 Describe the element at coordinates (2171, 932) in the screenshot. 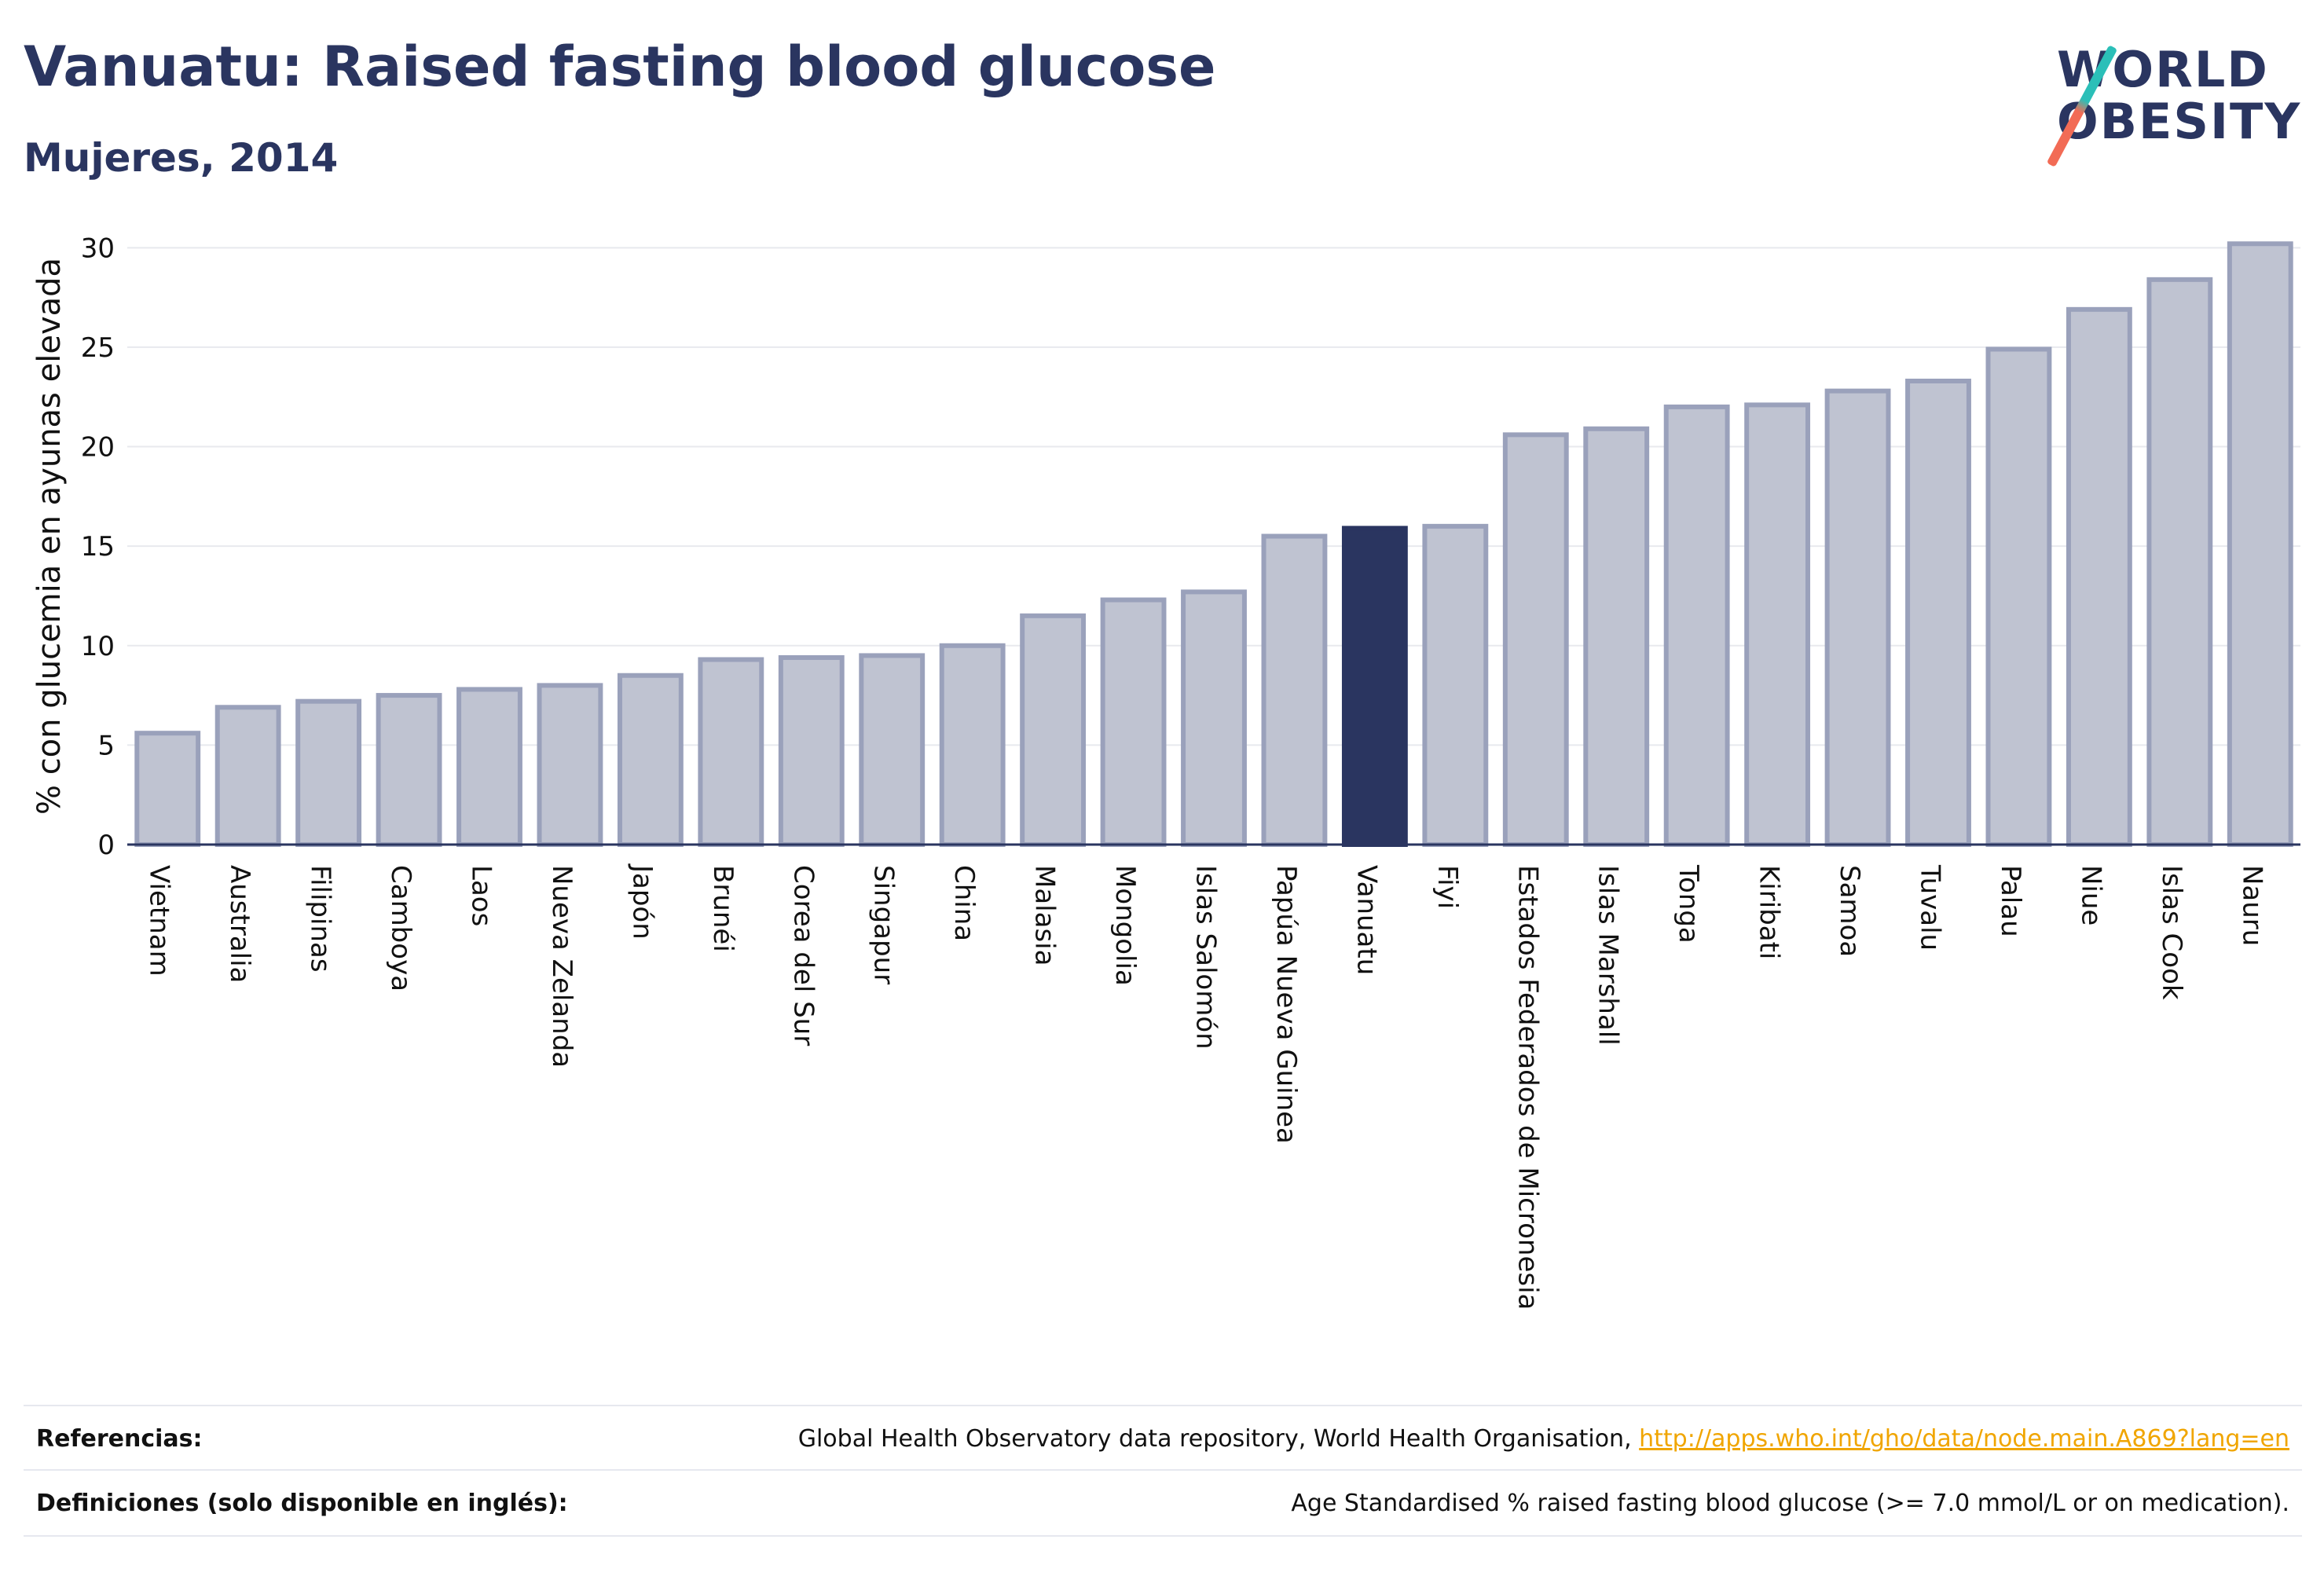

I see `x-tick-label: Islas Cook` at that location.